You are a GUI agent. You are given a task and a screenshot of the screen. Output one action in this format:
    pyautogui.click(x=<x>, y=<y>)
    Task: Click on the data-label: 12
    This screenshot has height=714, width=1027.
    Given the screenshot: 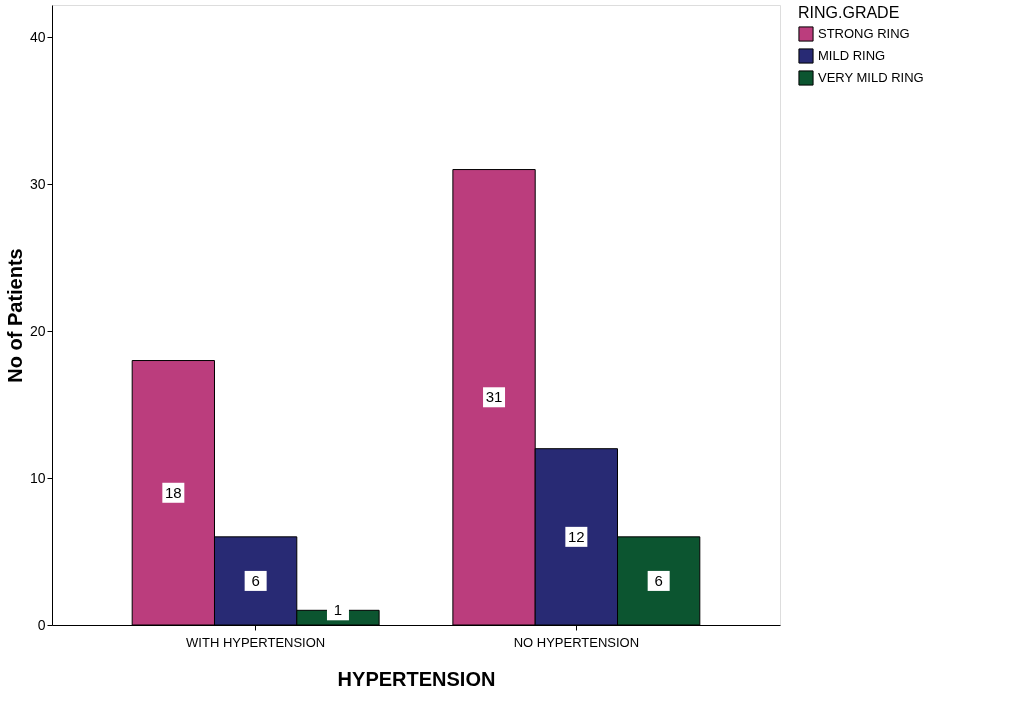 What is the action you would take?
    pyautogui.click(x=576, y=536)
    